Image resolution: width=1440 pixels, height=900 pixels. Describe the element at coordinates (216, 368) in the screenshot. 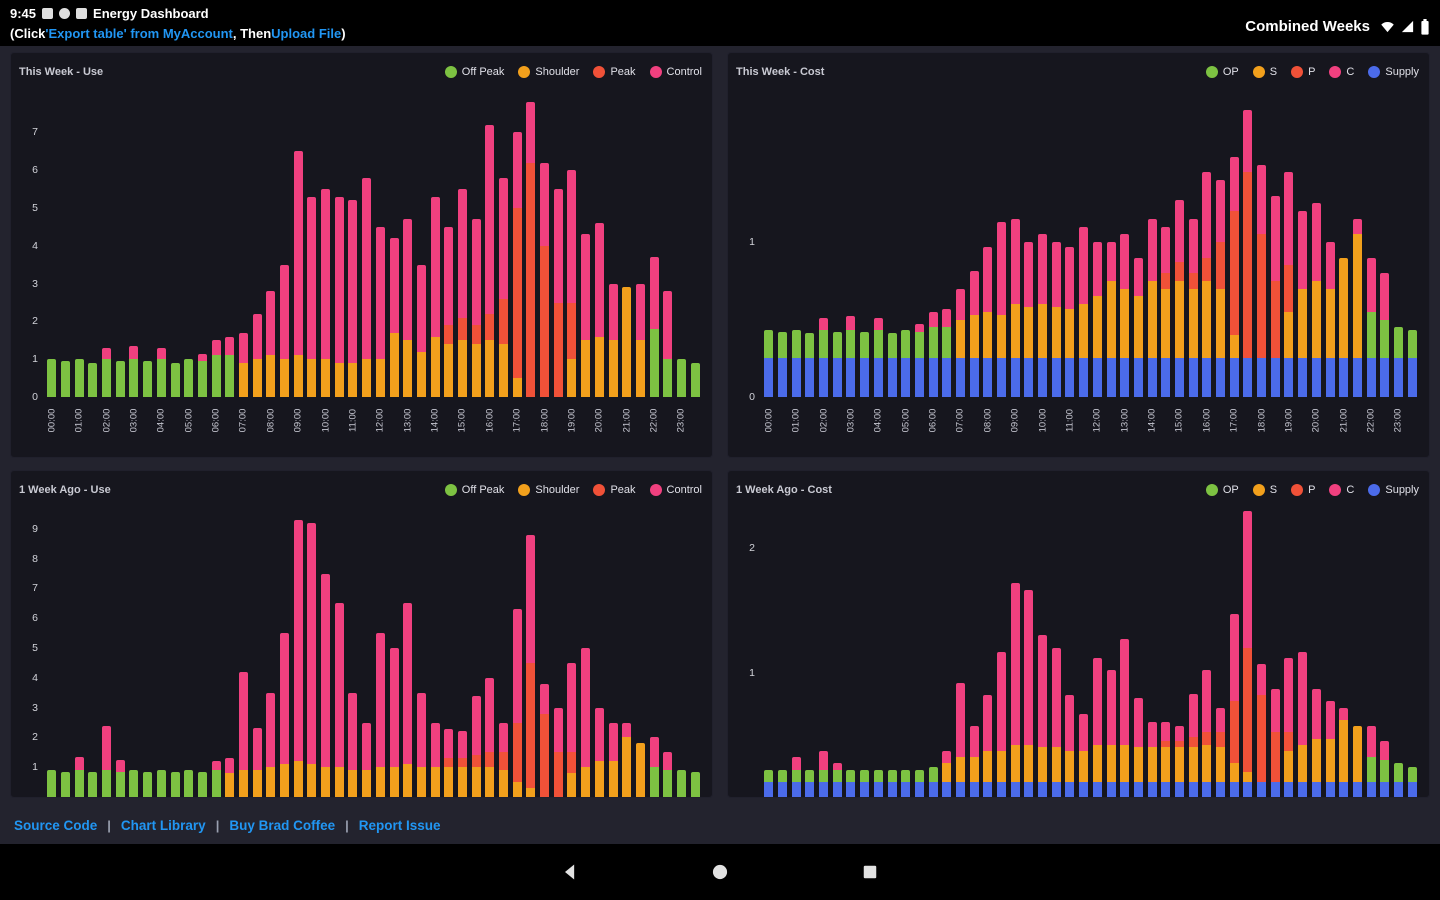

I see `bar-06:00` at that location.